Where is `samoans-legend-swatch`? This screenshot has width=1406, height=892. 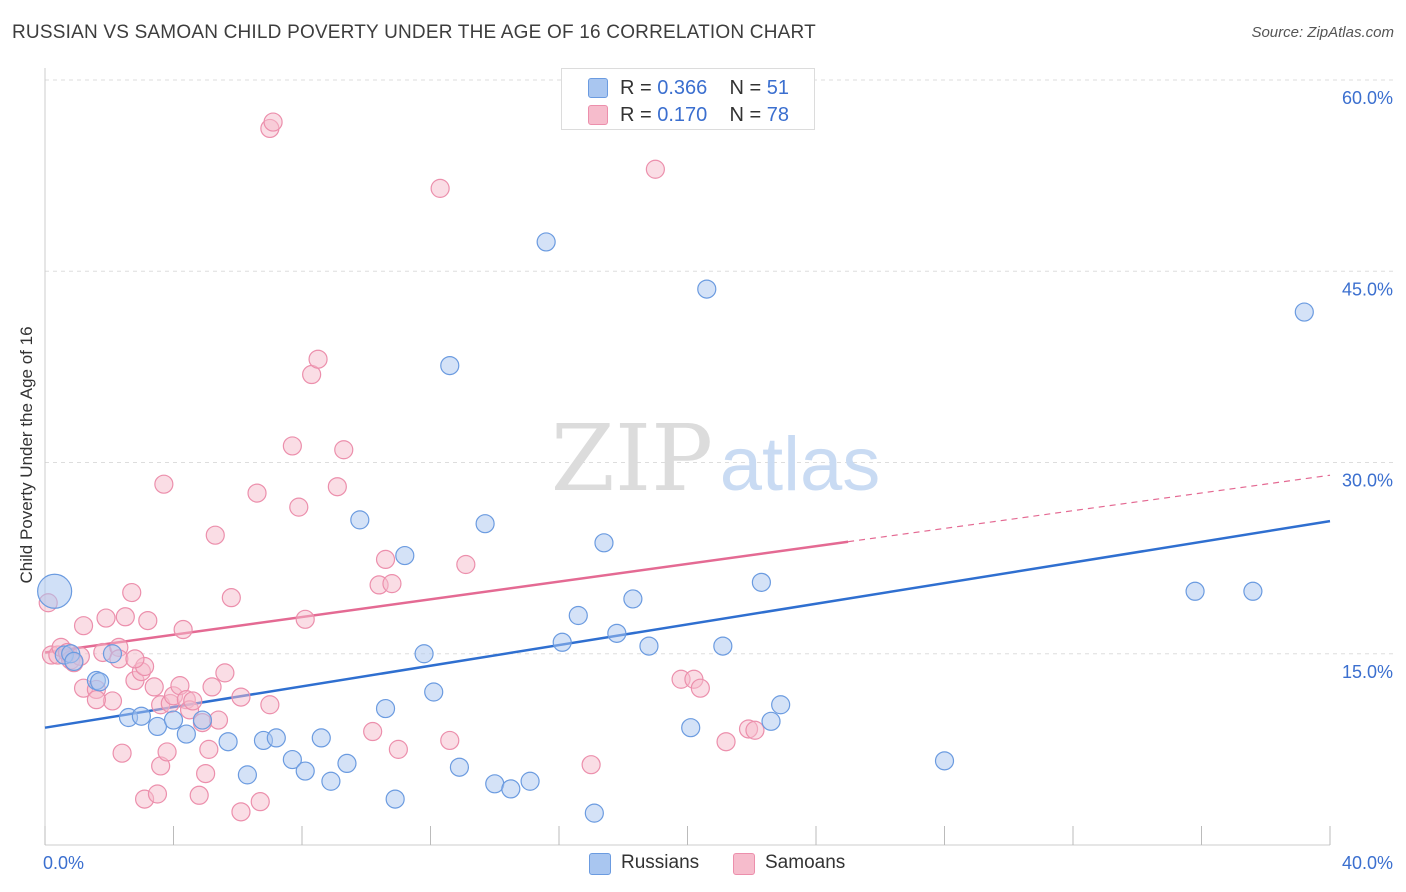 samoans-legend-swatch is located at coordinates (744, 864).